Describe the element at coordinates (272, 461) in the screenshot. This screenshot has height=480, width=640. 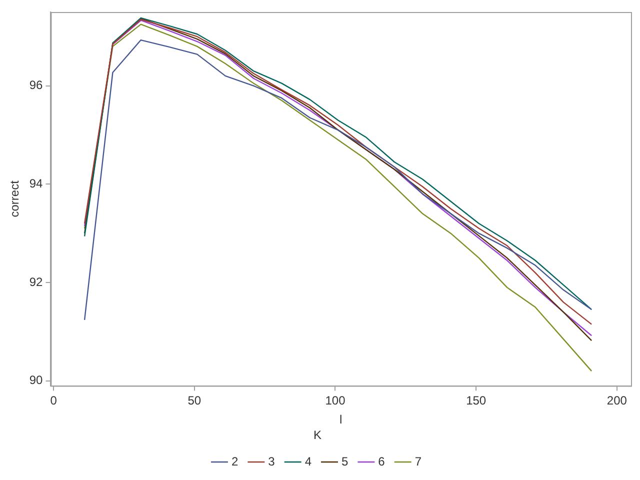
I see `legend-label: 3` at that location.